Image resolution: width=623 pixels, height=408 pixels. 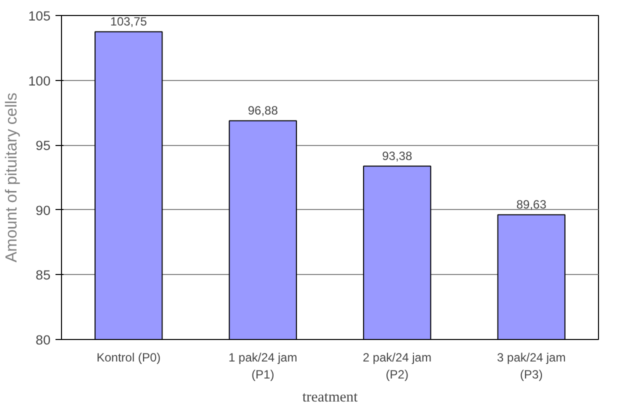 What do you see at coordinates (531, 205) in the screenshot?
I see `data-label: 89,63` at bounding box center [531, 205].